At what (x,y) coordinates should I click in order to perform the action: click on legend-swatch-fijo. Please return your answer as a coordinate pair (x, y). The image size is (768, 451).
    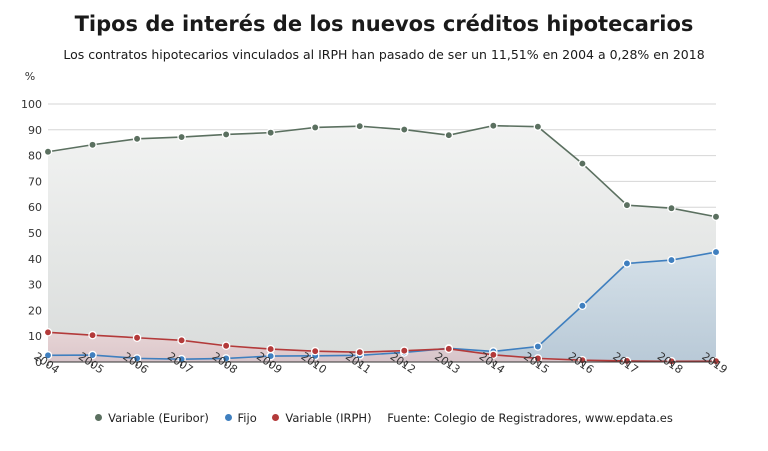
    Looking at the image, I should click on (228, 417).